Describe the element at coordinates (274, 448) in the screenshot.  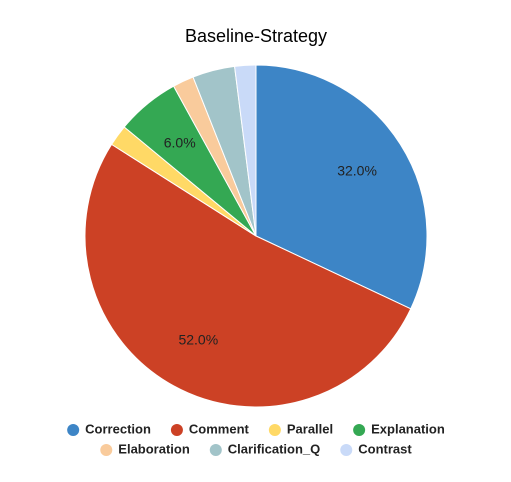
I see `legend-label: Clarification_Q` at that location.